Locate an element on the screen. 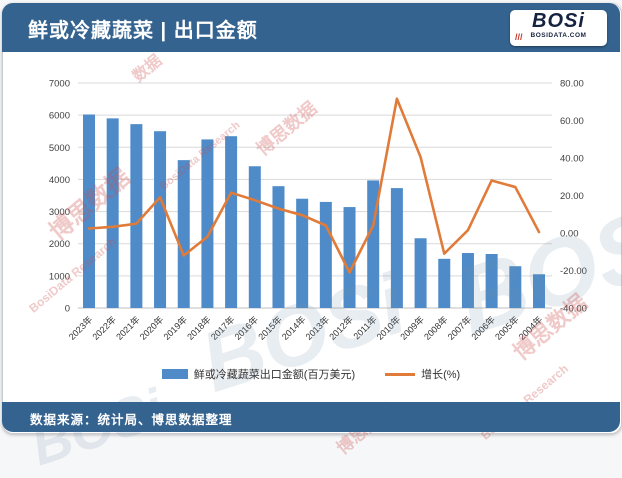  bar-2022年 is located at coordinates (112, 213).